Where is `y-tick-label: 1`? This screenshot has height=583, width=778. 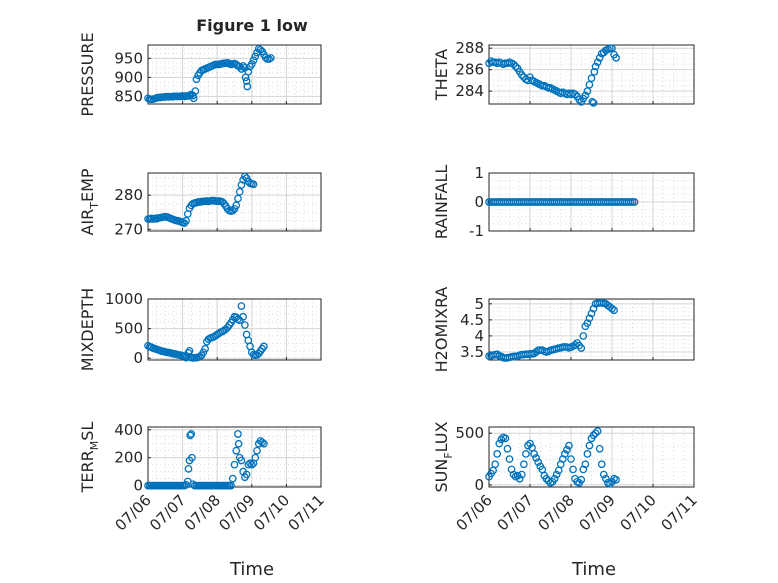
y-tick-label: 1 is located at coordinates (479, 173).